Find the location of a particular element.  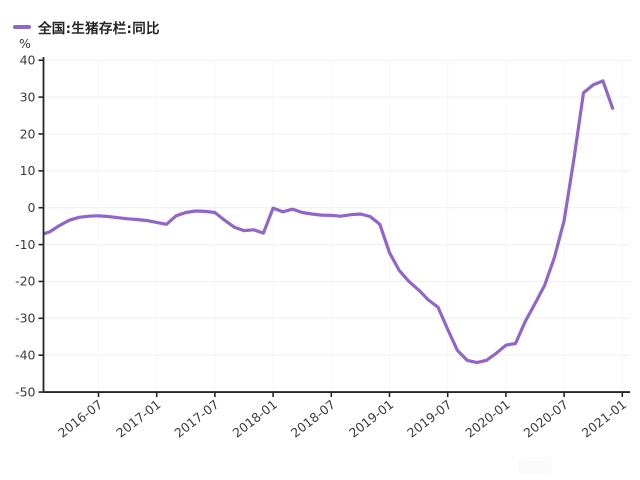

legend-line-marker is located at coordinates (22, 27).